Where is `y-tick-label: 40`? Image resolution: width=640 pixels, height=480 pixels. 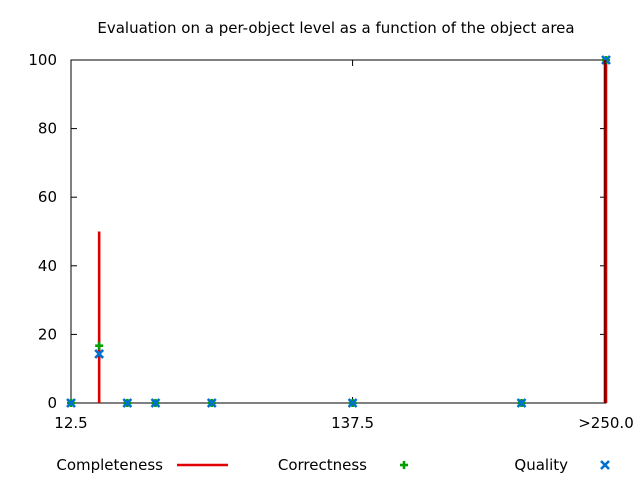 y-tick-label: 40 is located at coordinates (47, 266).